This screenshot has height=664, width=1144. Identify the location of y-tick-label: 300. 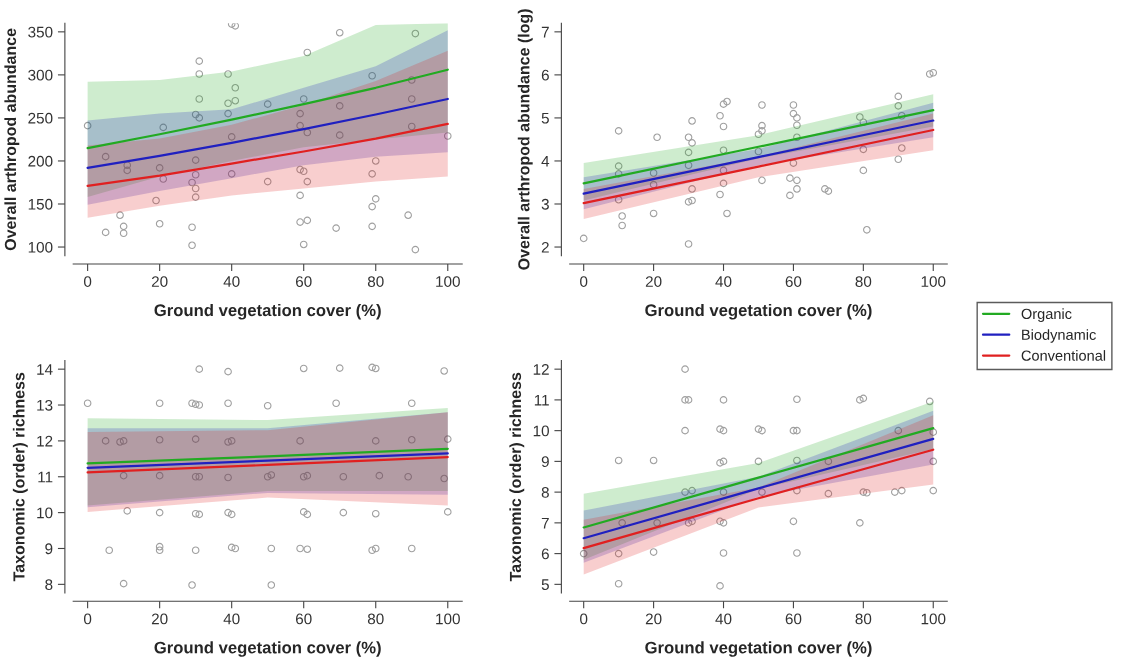
(40, 75).